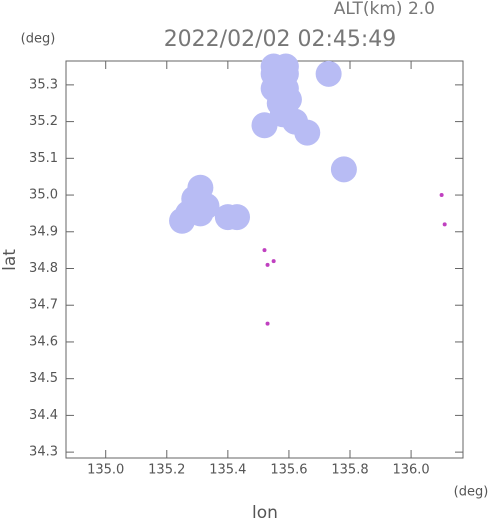 The height and width of the screenshot is (521, 491). Describe the element at coordinates (166, 470) in the screenshot. I see `x-tick-label: 135.2` at that location.